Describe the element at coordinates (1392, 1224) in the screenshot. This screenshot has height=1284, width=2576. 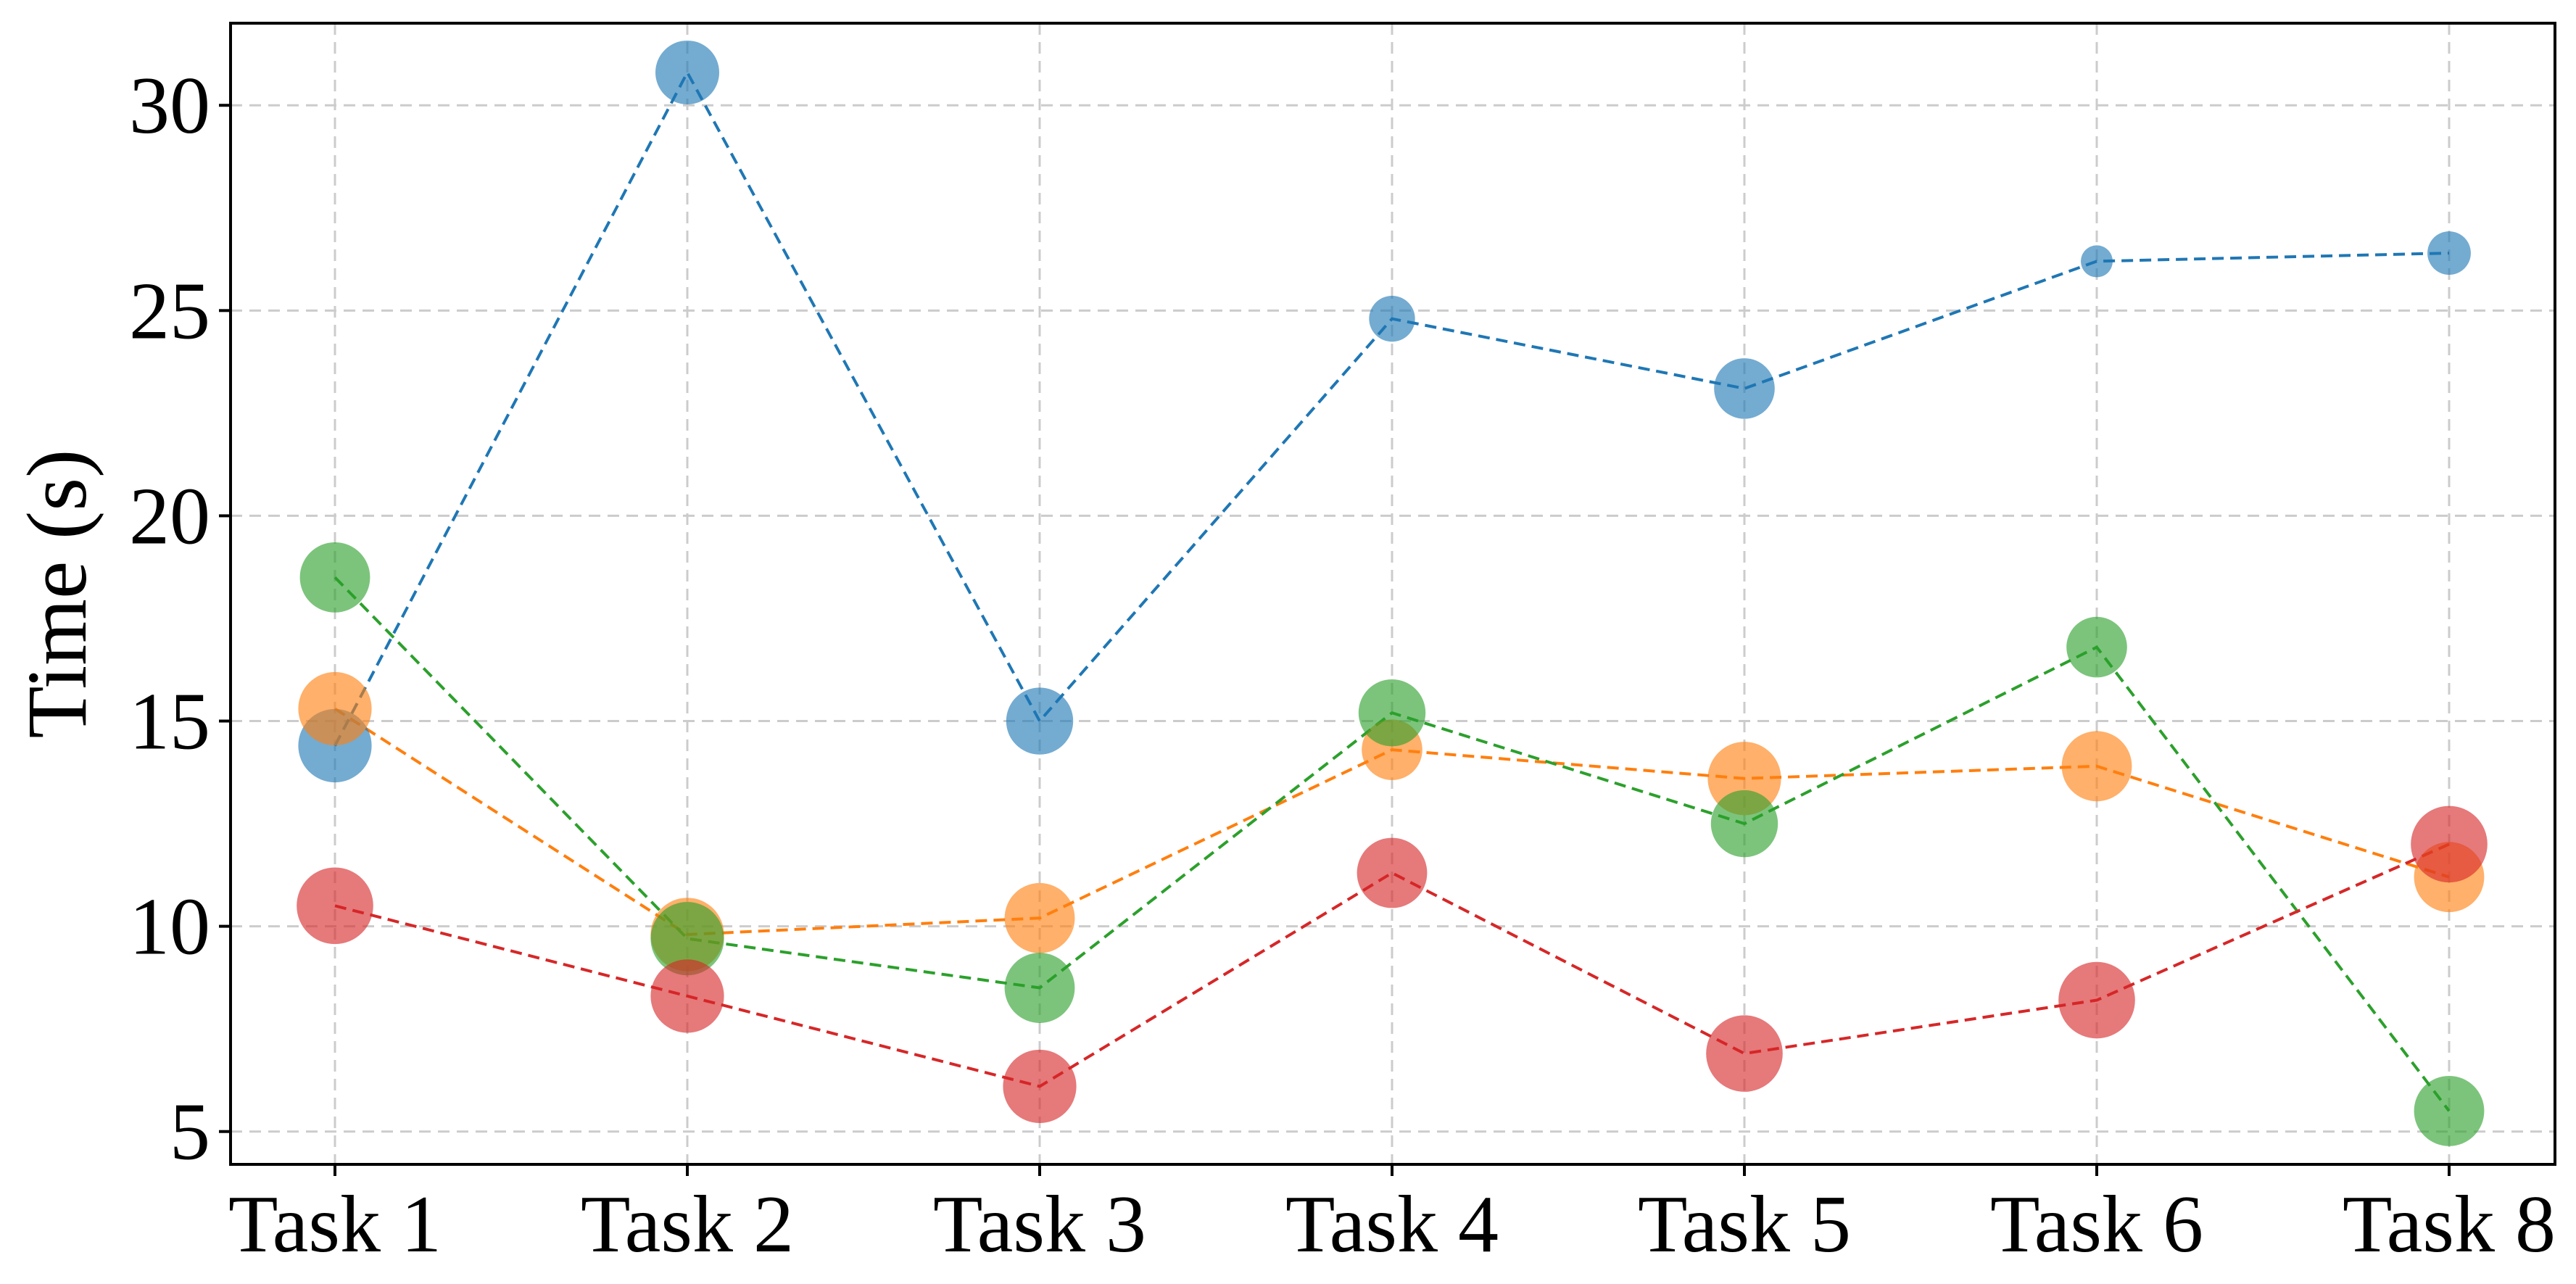
I see `x-tick-label: Task 4` at that location.